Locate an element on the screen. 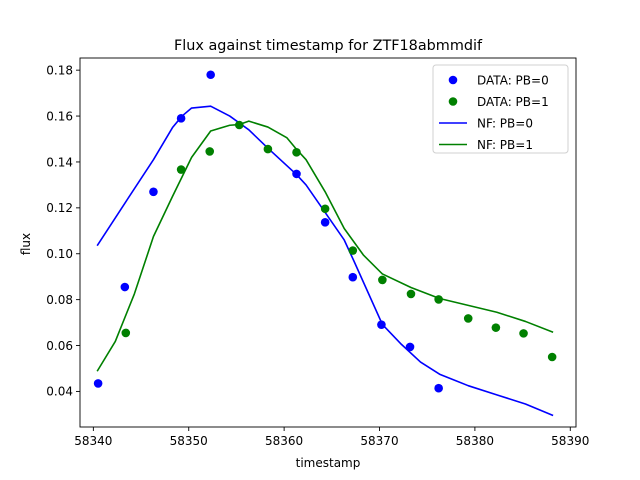 Image resolution: width=640 pixels, height=480 pixels. x-tick-label-2: 58360 is located at coordinates (284, 441).